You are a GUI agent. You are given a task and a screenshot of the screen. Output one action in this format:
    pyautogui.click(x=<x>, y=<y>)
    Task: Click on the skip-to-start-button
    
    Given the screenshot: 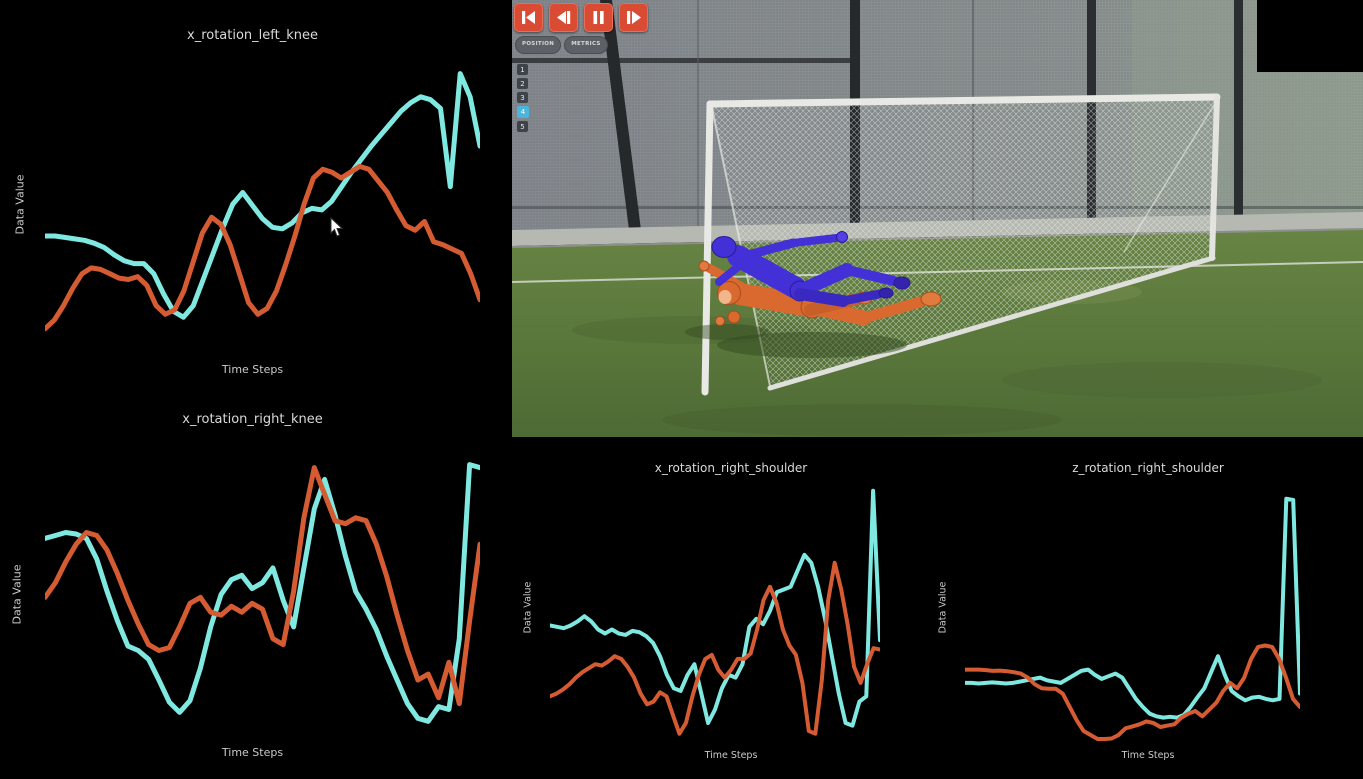 What is the action you would take?
    pyautogui.click(x=528, y=17)
    